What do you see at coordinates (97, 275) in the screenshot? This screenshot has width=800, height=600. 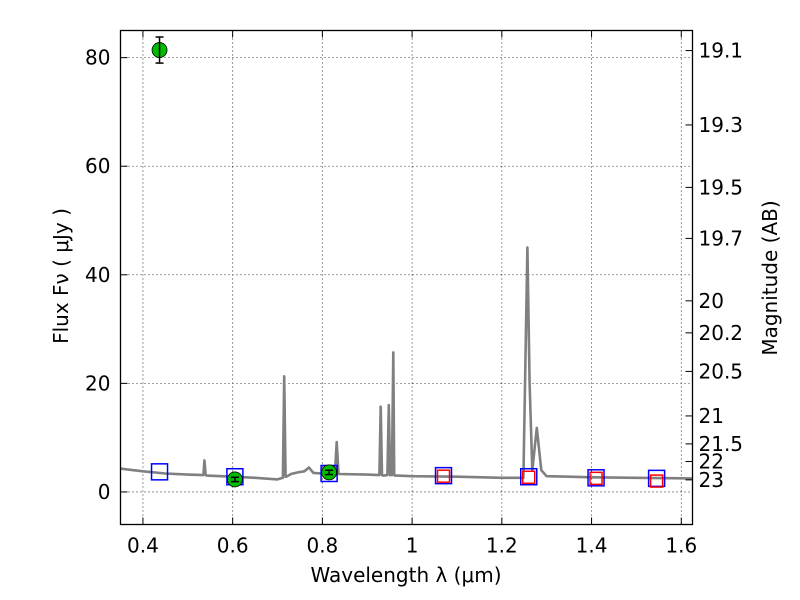 I see `y-tick-label: 40` at bounding box center [97, 275].